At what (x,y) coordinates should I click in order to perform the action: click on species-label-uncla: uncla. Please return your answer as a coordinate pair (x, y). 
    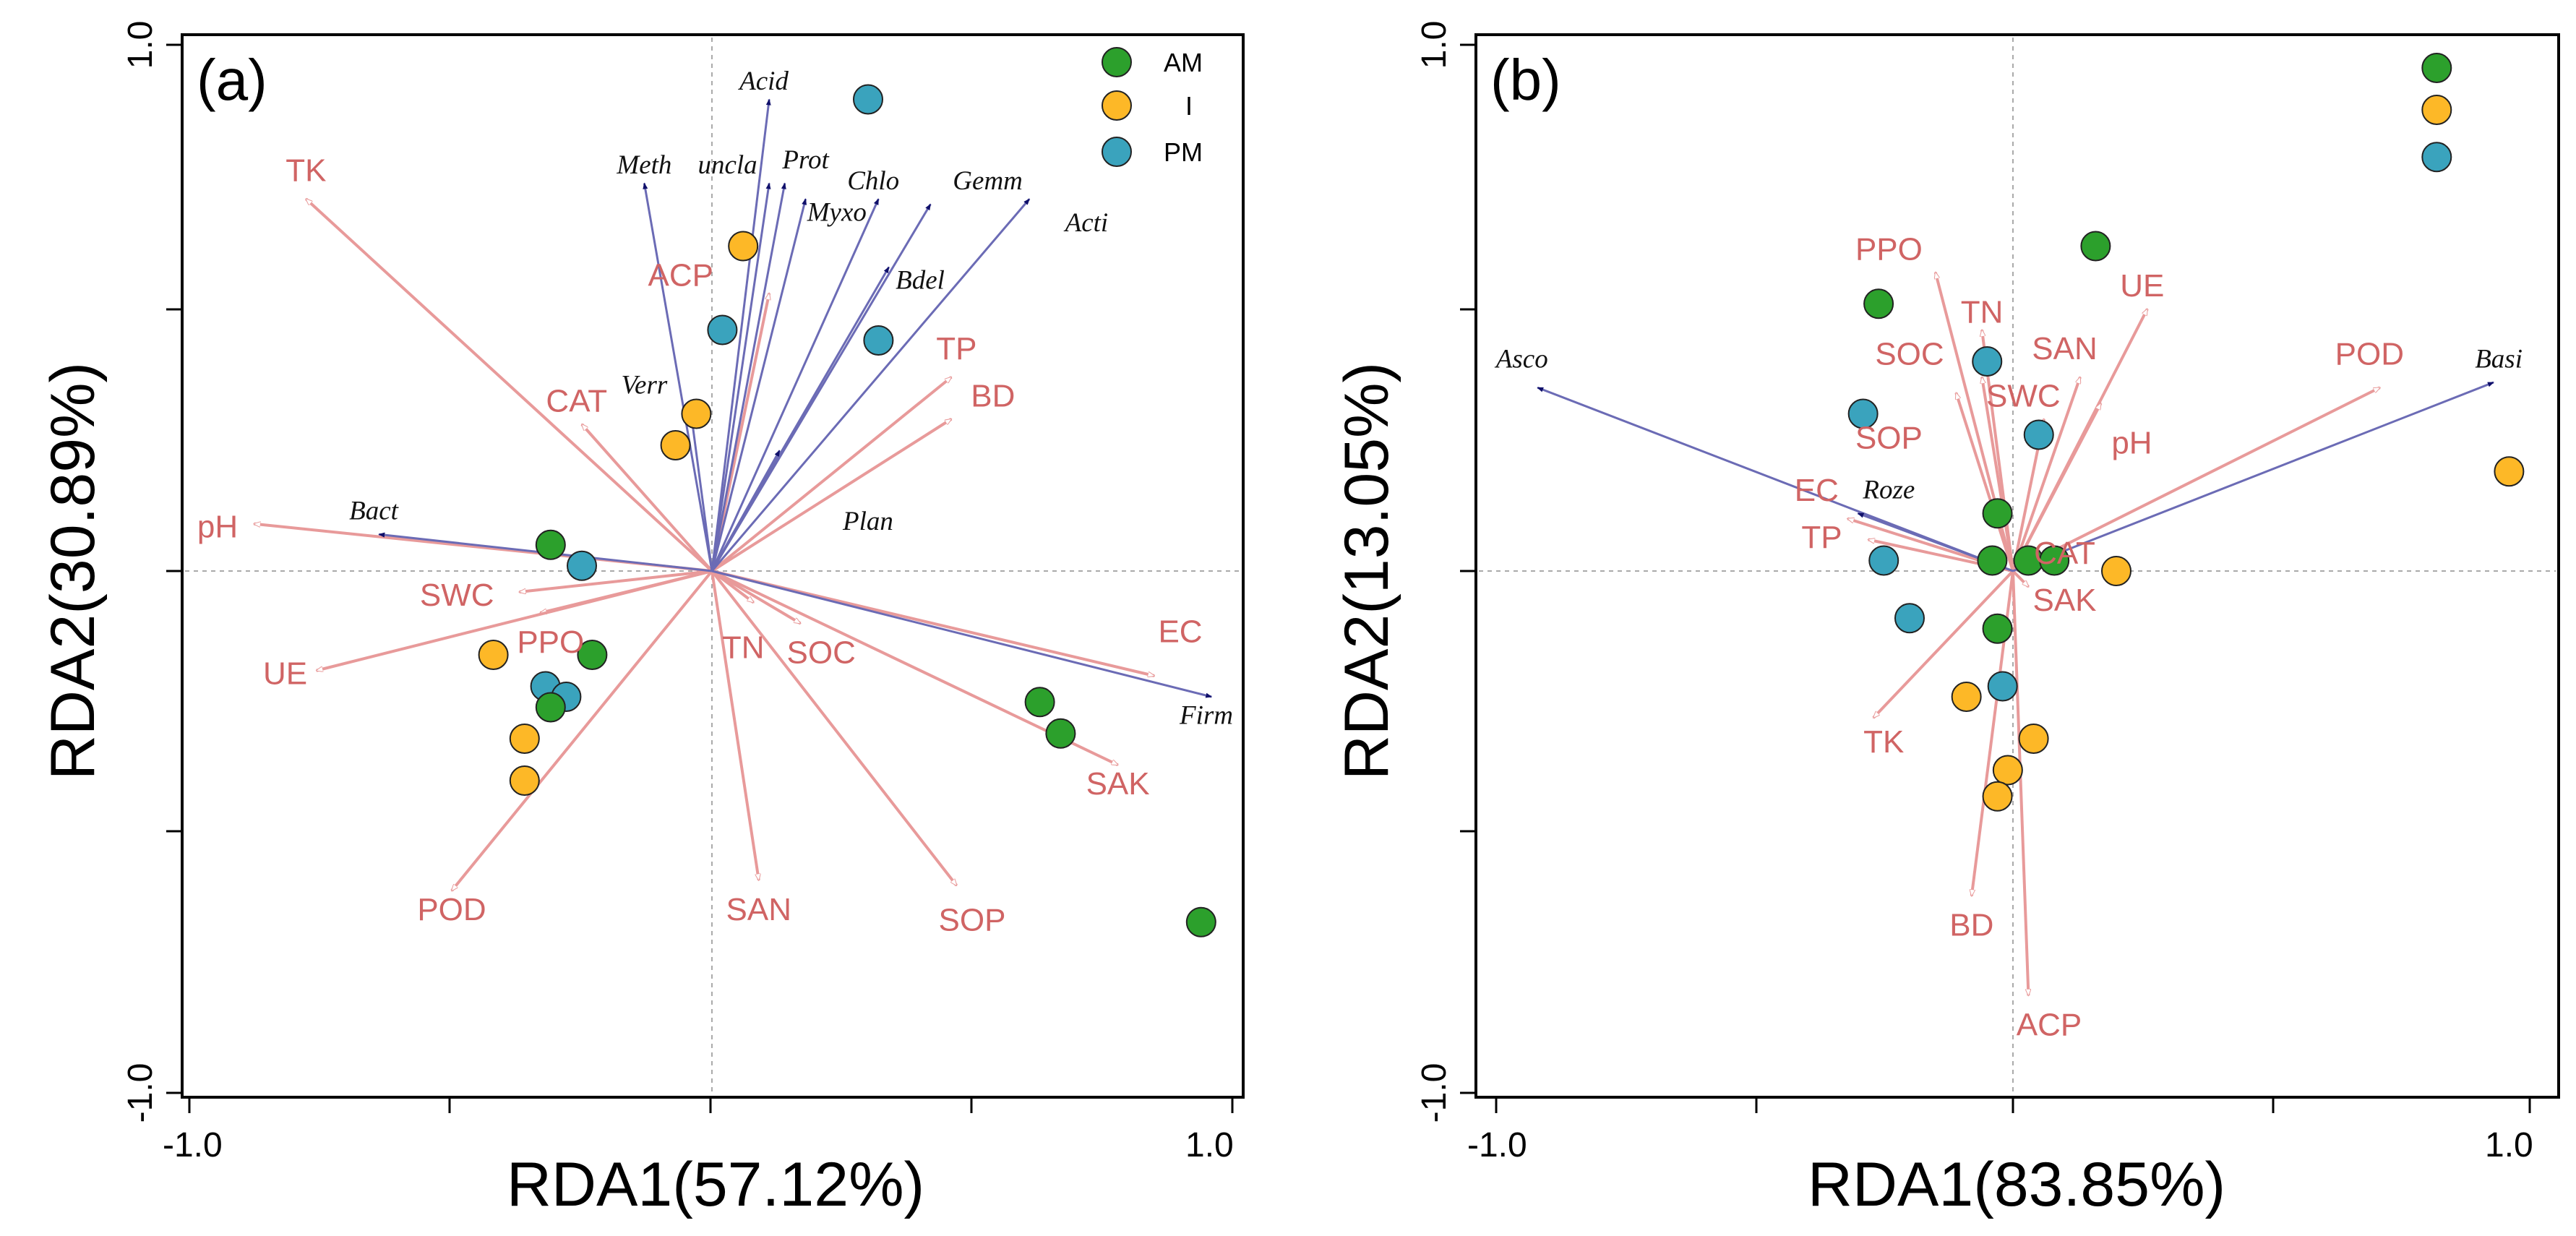
    Looking at the image, I should click on (727, 165).